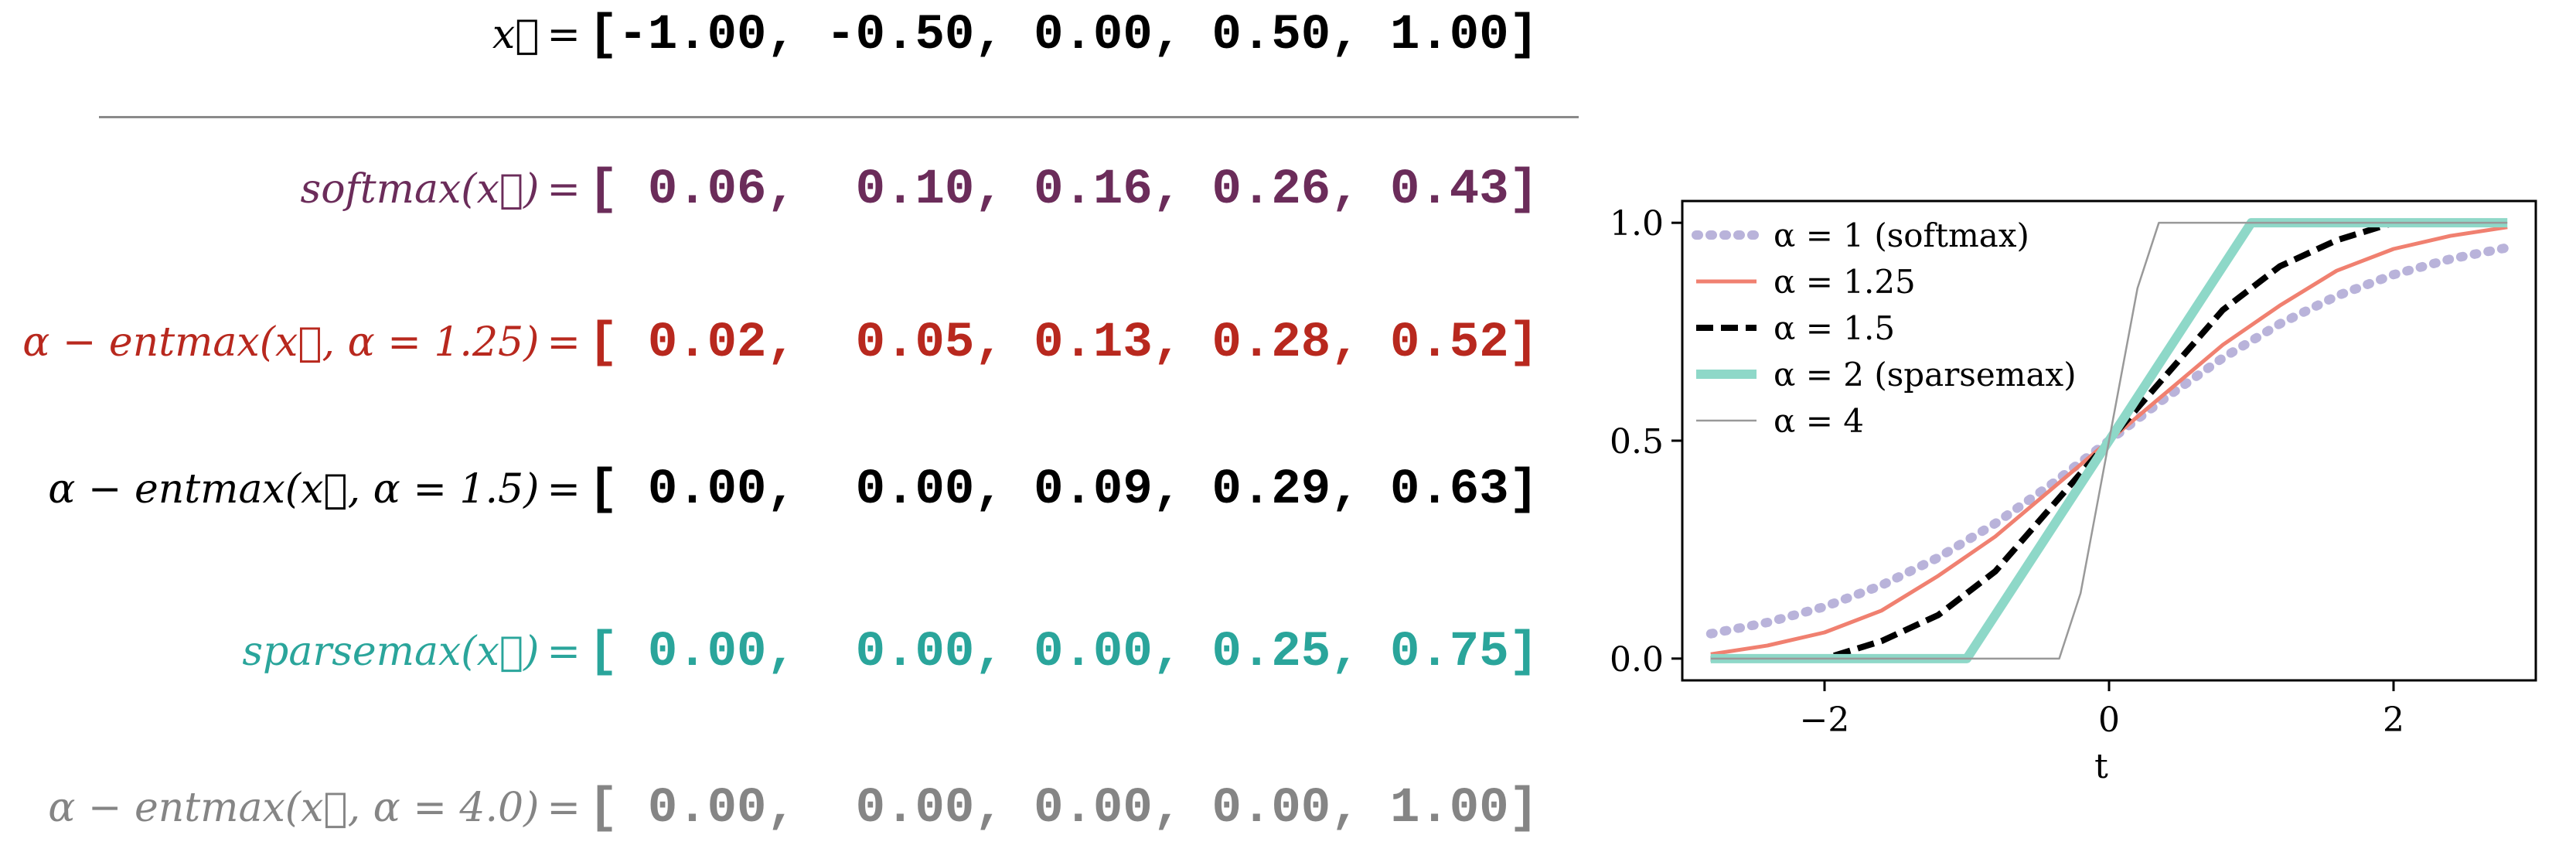 The height and width of the screenshot is (852, 2576). Describe the element at coordinates (1063, 652) in the screenshot. I see `sparsemax-values: [ 0.00, 0.00, 0.00, 0.25, 0.75]` at that location.